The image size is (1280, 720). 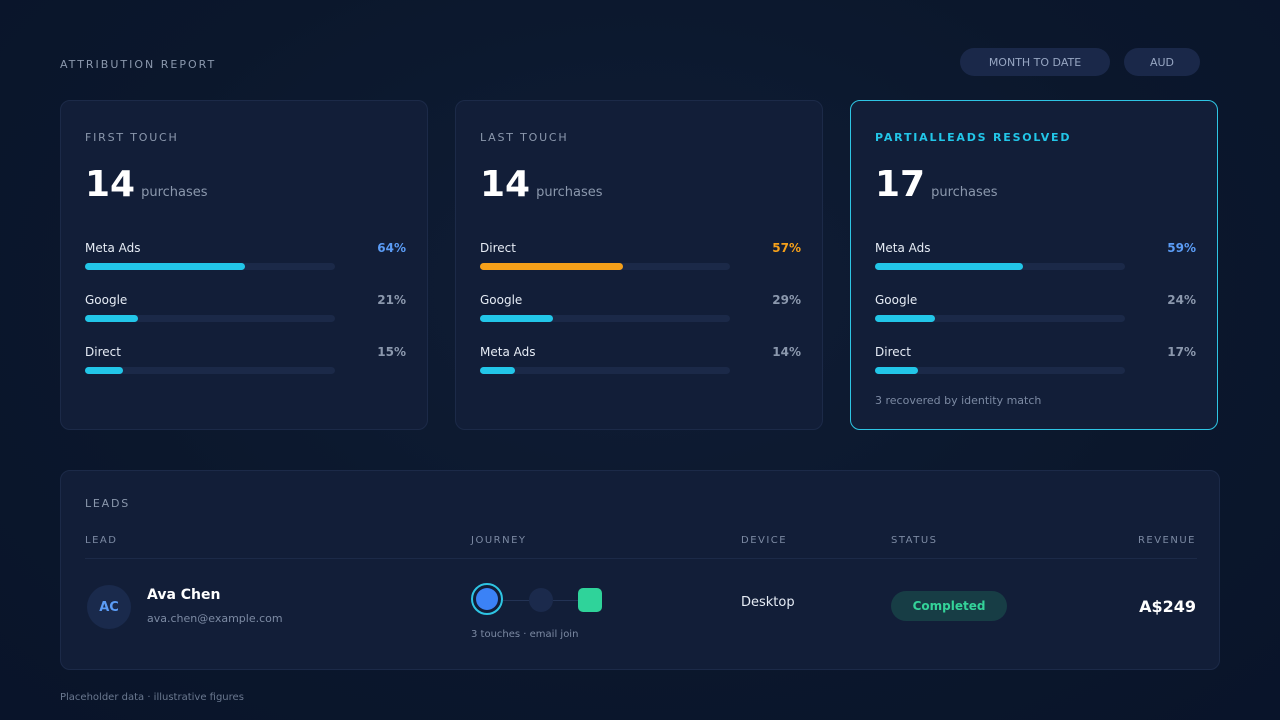 I want to click on channel-row: Google 29%, so click(x=640, y=308).